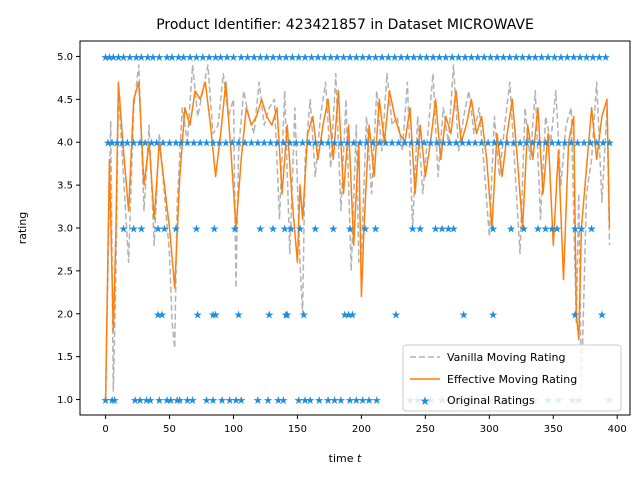  I want to click on x-tick-label: 50, so click(169, 429).